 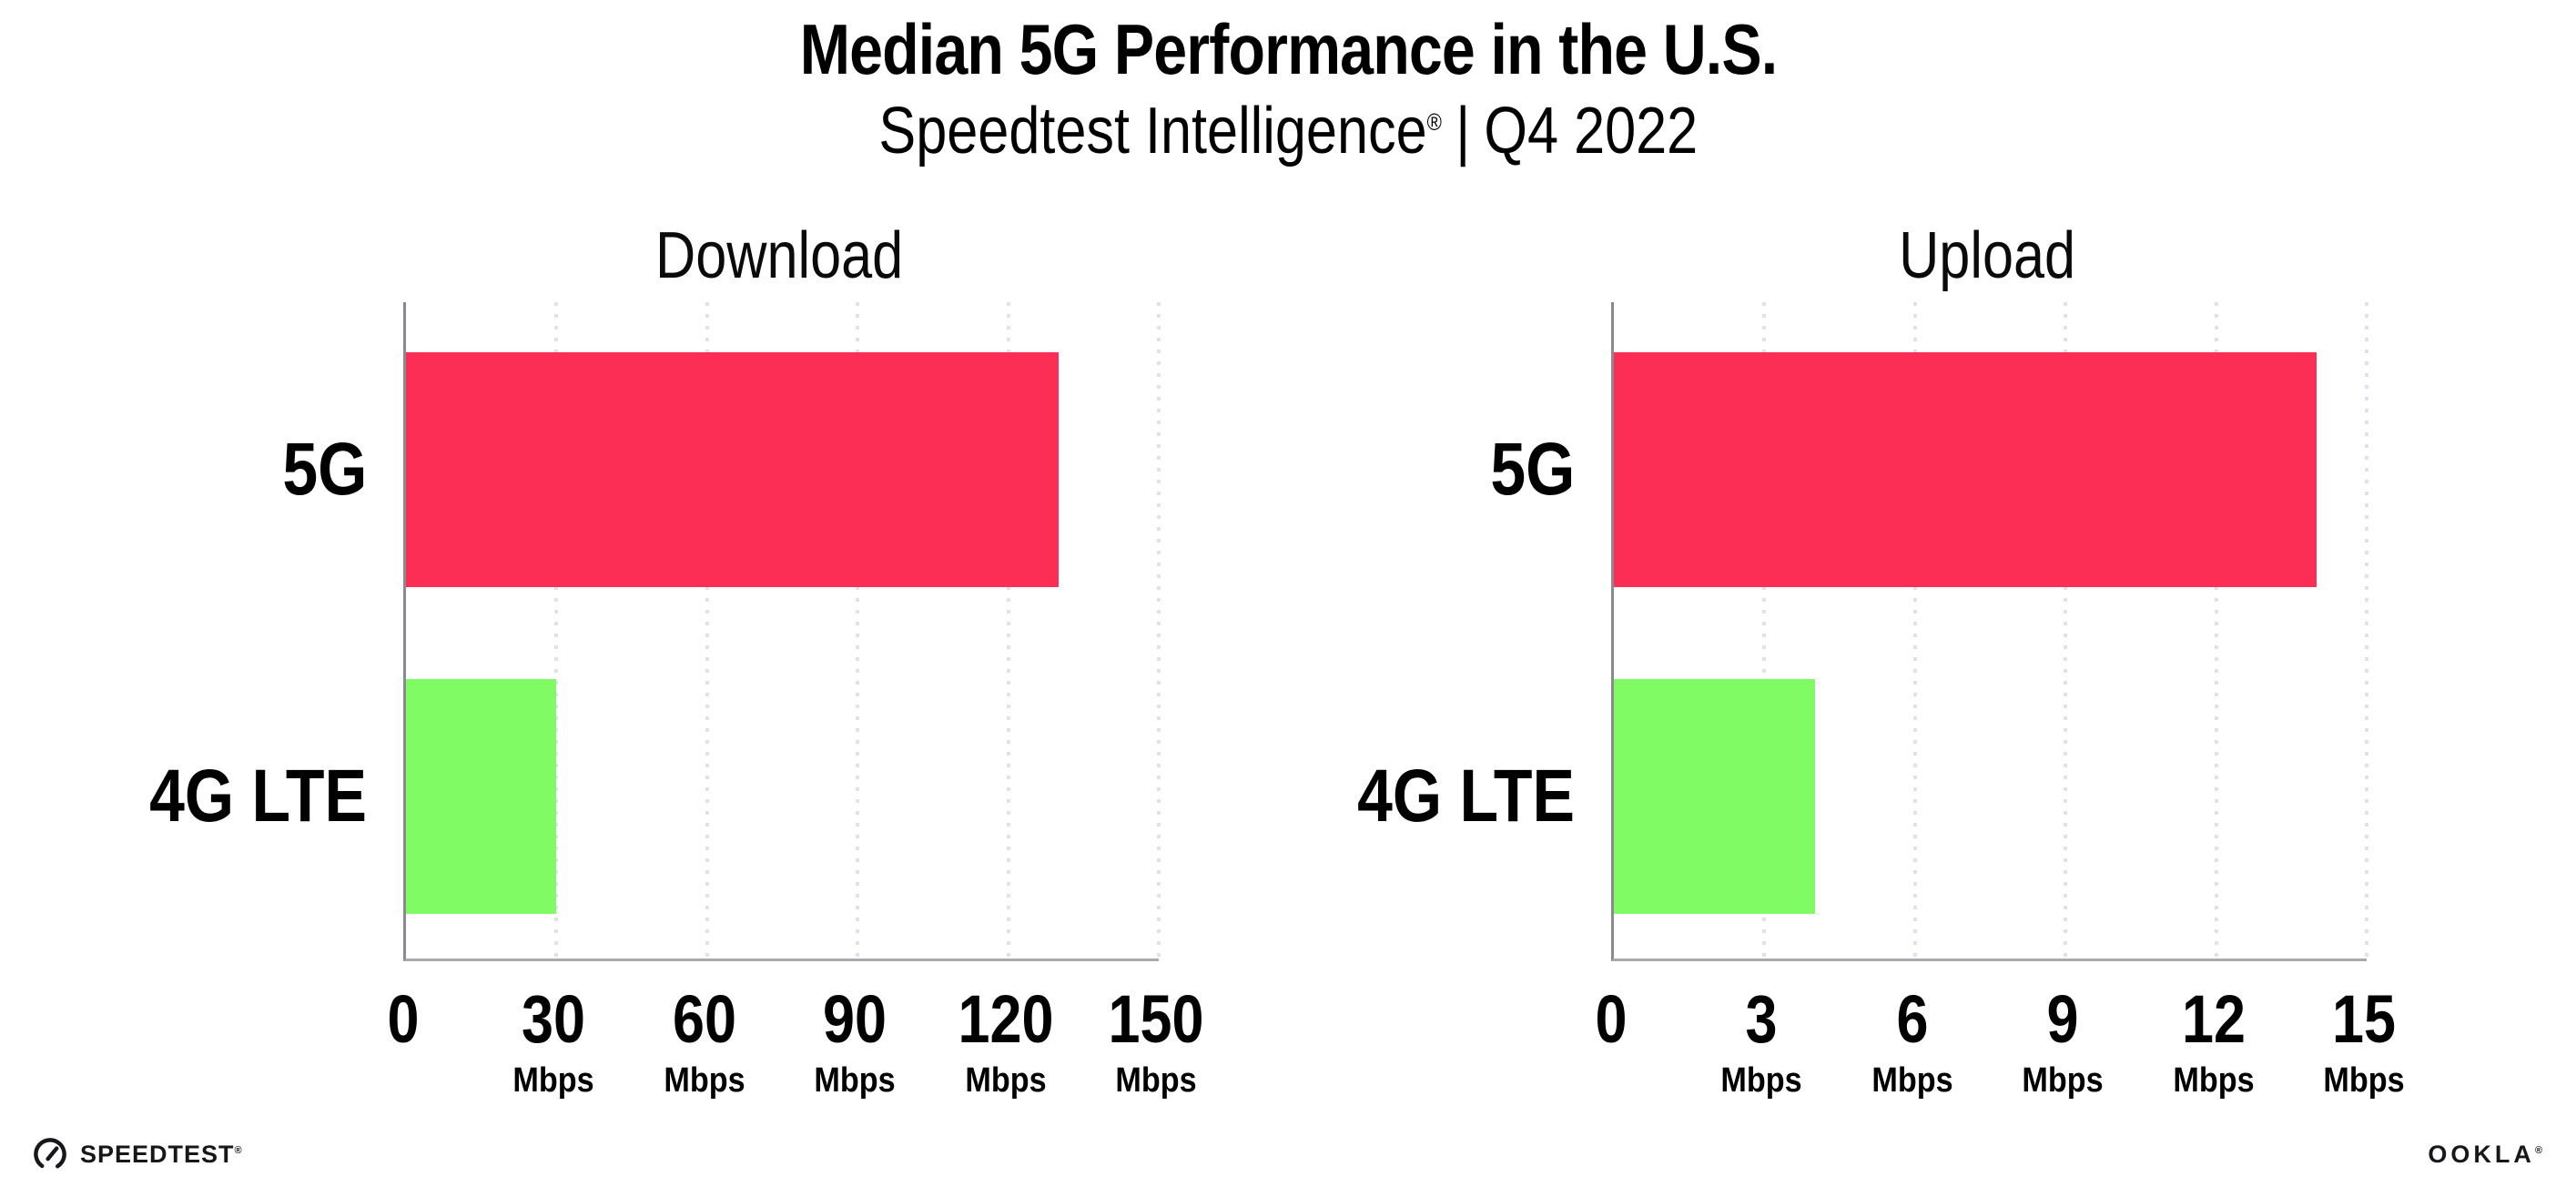 I want to click on x-tick-value: 90, so click(x=855, y=1019).